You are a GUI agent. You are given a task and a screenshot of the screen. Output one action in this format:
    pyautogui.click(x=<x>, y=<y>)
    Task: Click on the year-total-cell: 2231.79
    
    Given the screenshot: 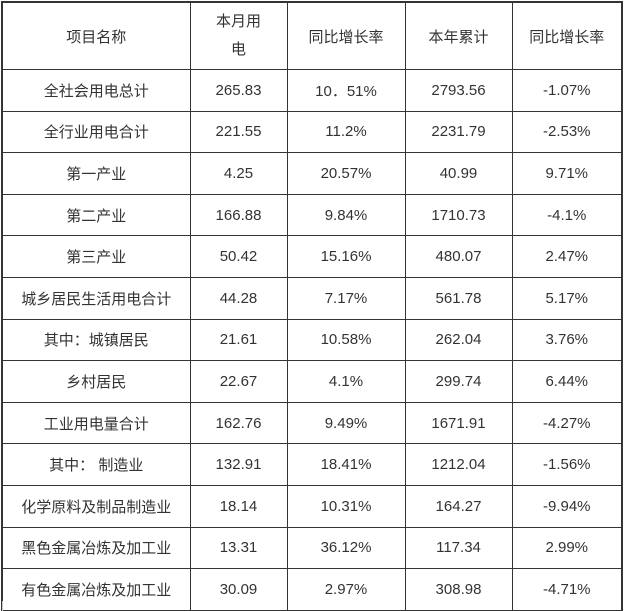 What is the action you would take?
    pyautogui.click(x=458, y=132)
    